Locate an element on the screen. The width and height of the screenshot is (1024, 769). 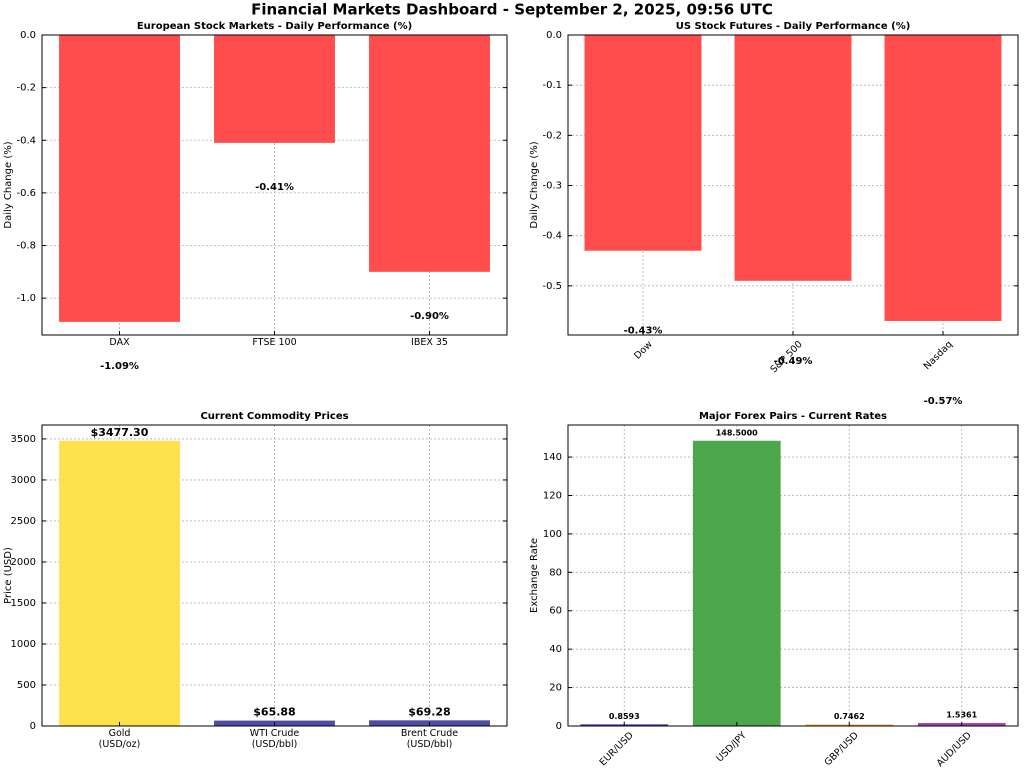
y-tick-label: 120 is located at coordinates (552, 495).